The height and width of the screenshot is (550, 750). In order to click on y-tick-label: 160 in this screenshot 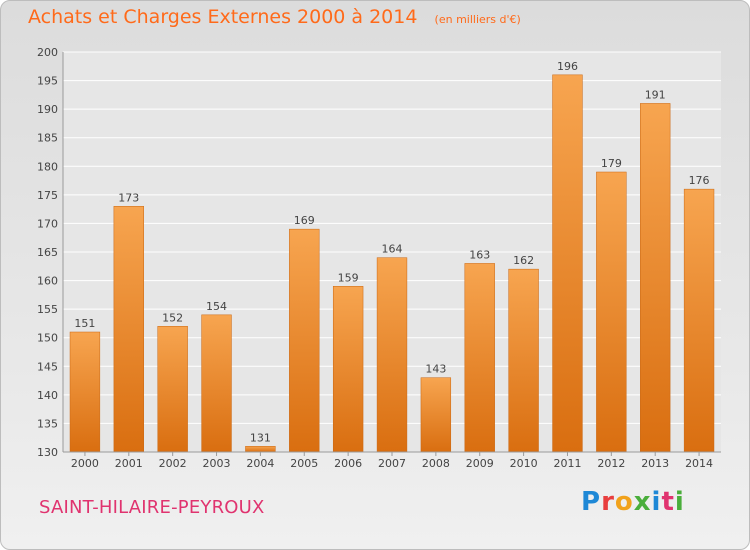, I will do `click(47, 281)`.